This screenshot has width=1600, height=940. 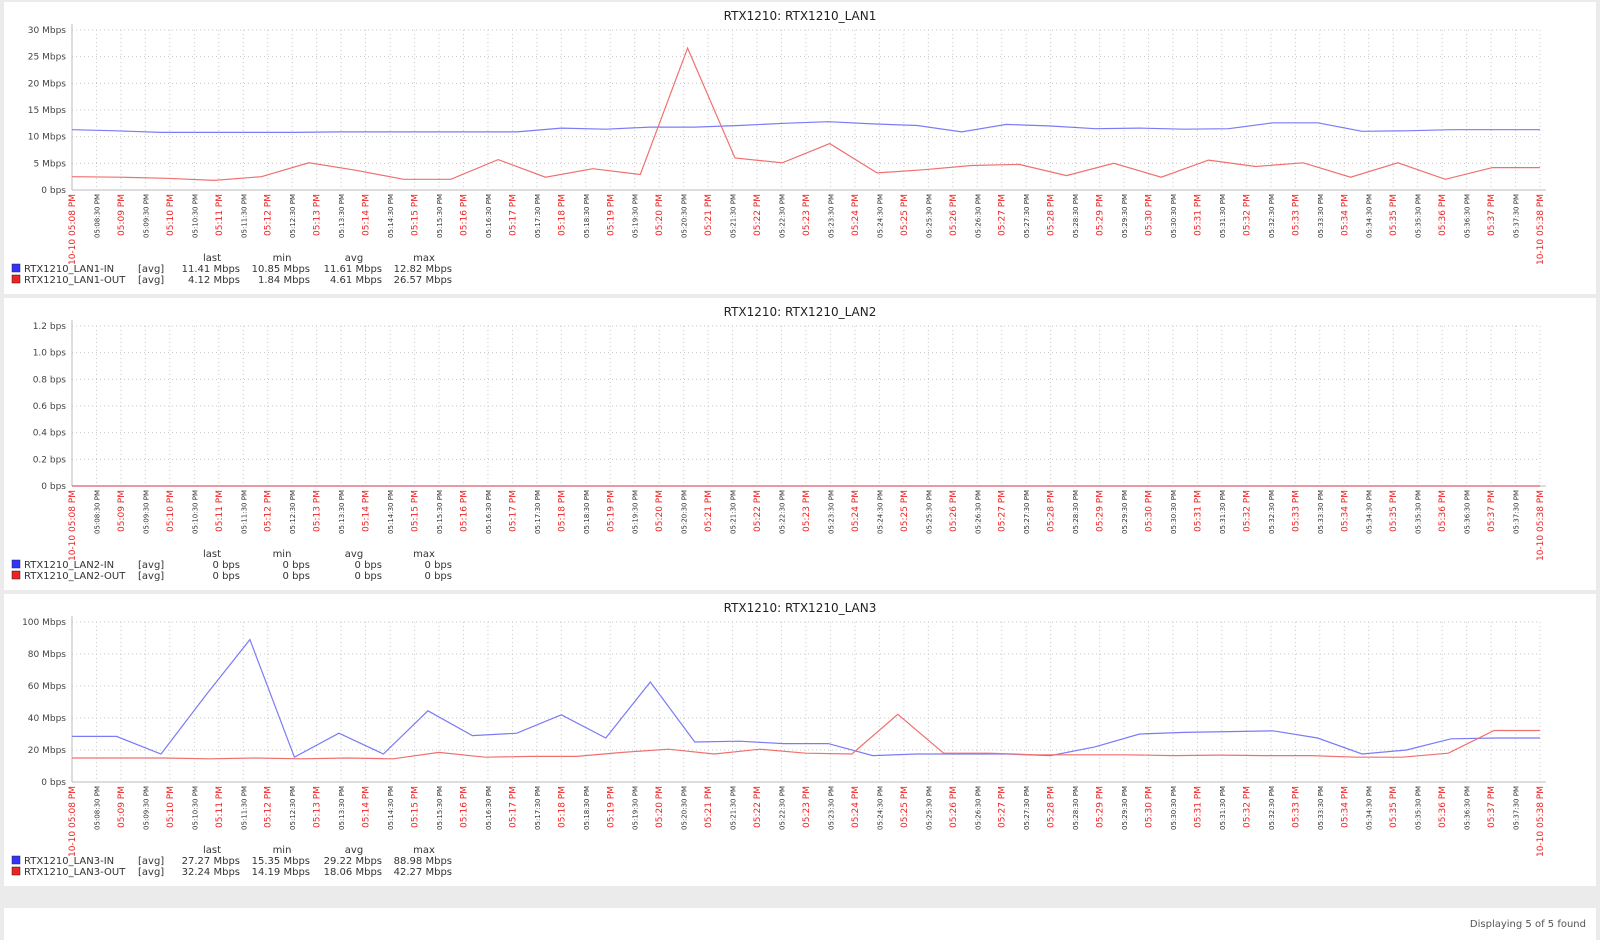 I want to click on x-tick-label: 05:20 PM, so click(x=660, y=807).